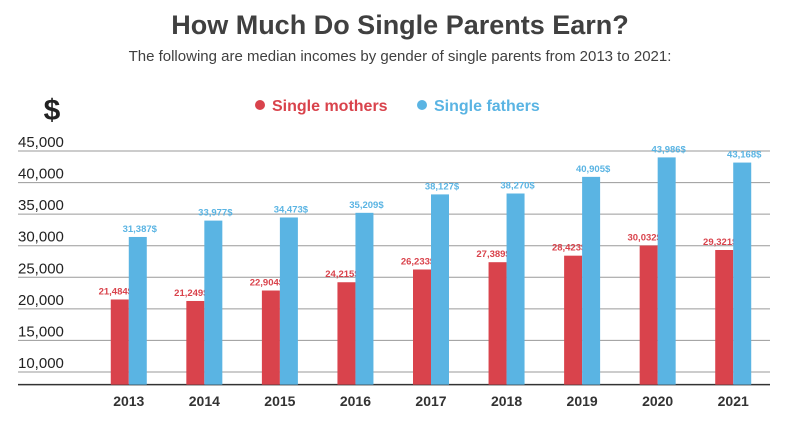 This screenshot has height=440, width=800. I want to click on data-label: 33,977$, so click(215, 213).